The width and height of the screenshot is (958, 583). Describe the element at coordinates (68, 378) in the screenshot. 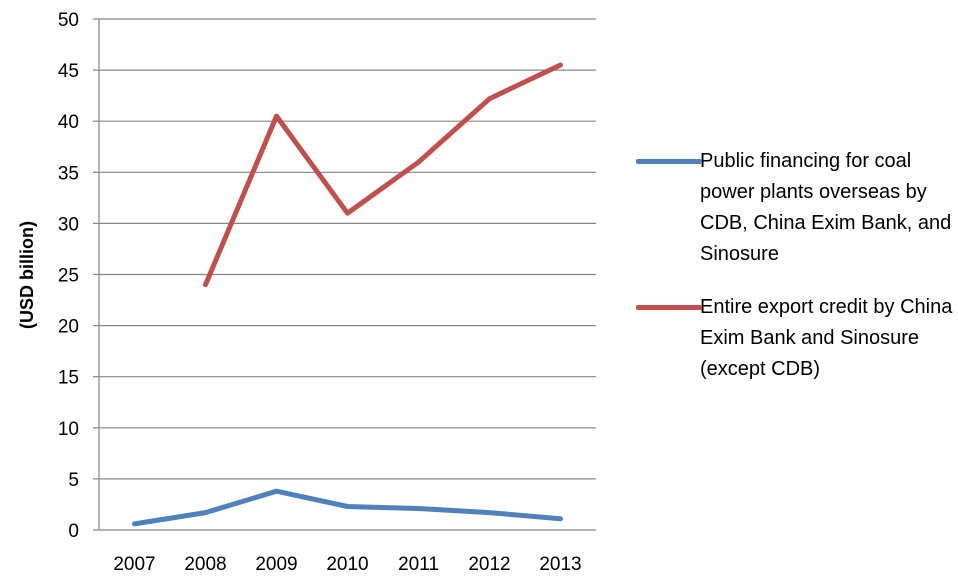

I see `y-tick-label: 15` at that location.